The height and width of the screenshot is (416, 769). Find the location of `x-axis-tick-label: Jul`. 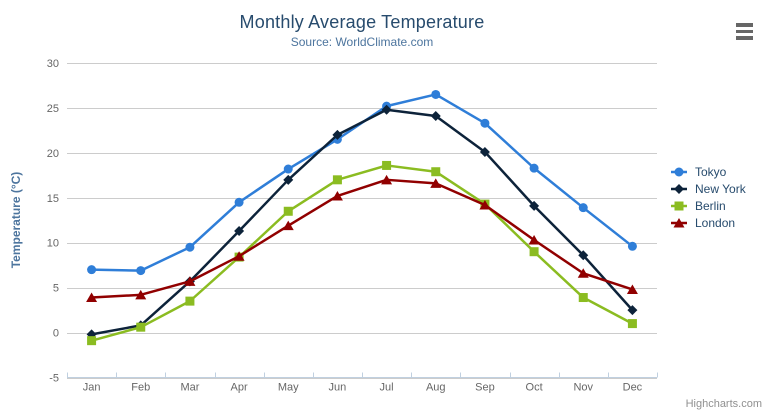

x-axis-tick-label: Jul is located at coordinates (387, 388).